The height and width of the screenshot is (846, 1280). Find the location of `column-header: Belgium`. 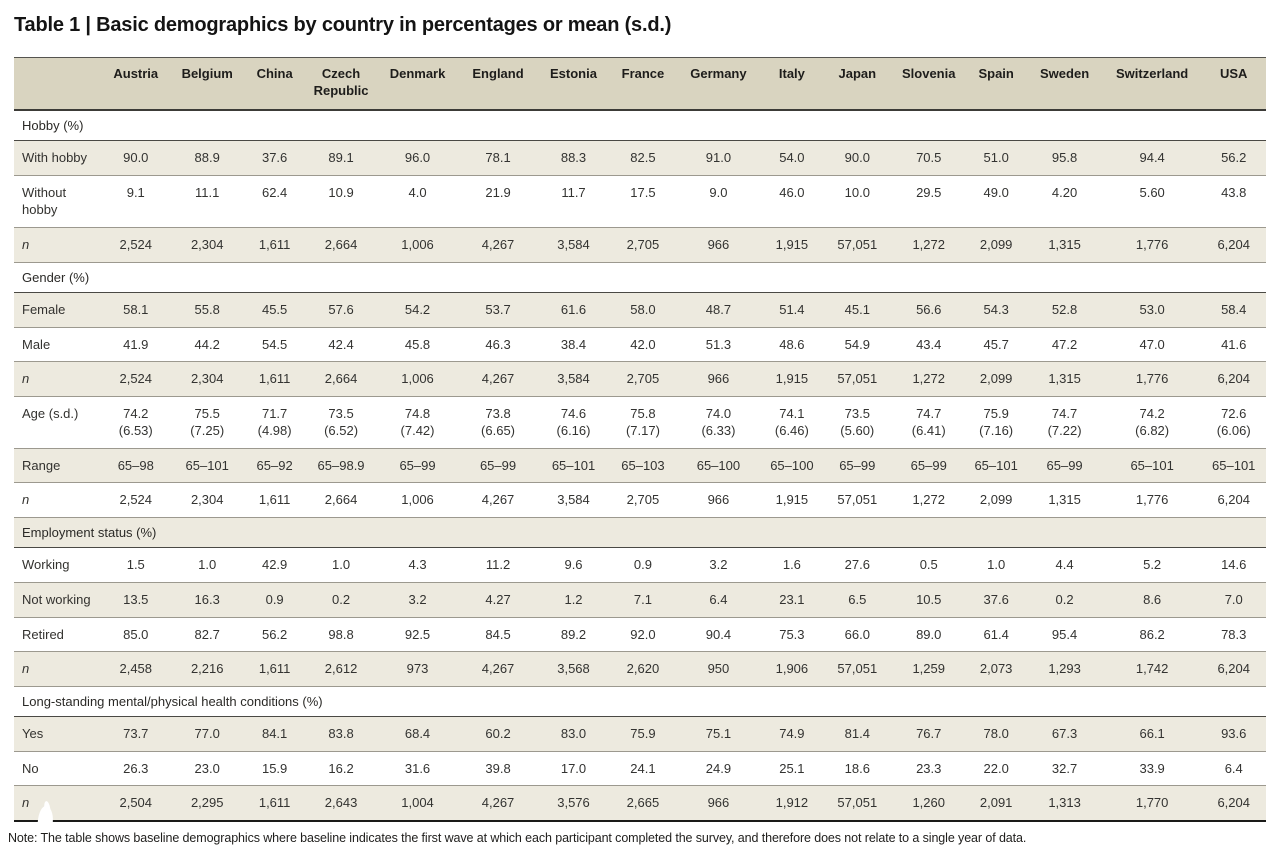

column-header: Belgium is located at coordinates (207, 73).